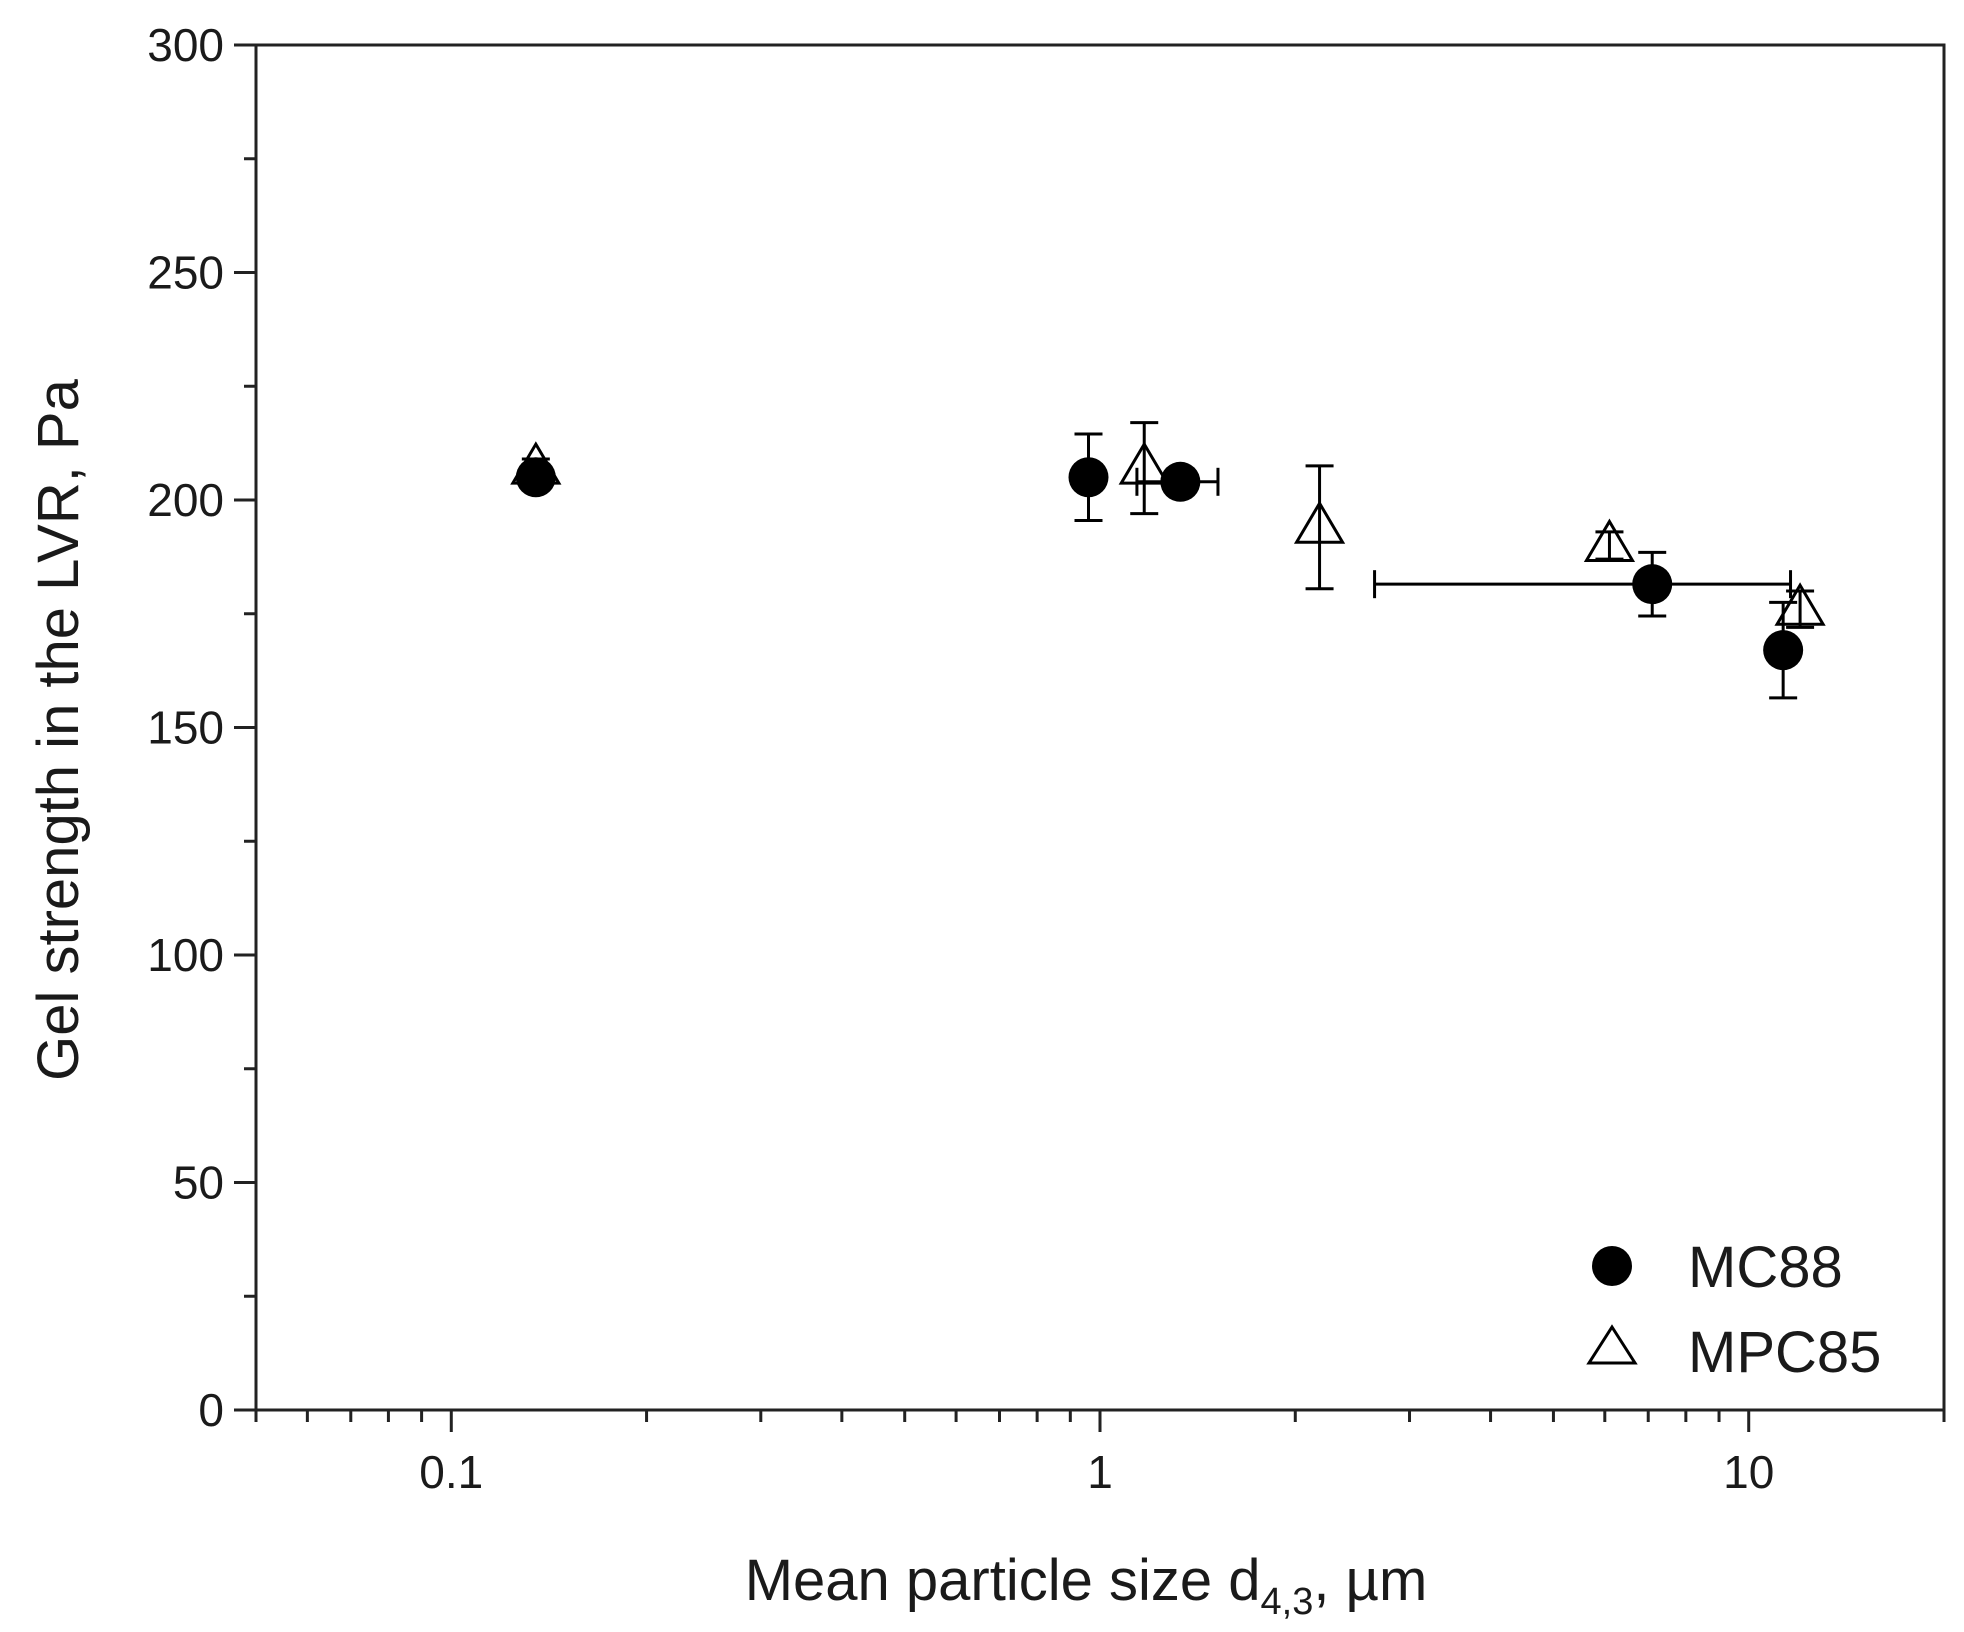  I want to click on y-tick-label: 250, so click(185, 273).